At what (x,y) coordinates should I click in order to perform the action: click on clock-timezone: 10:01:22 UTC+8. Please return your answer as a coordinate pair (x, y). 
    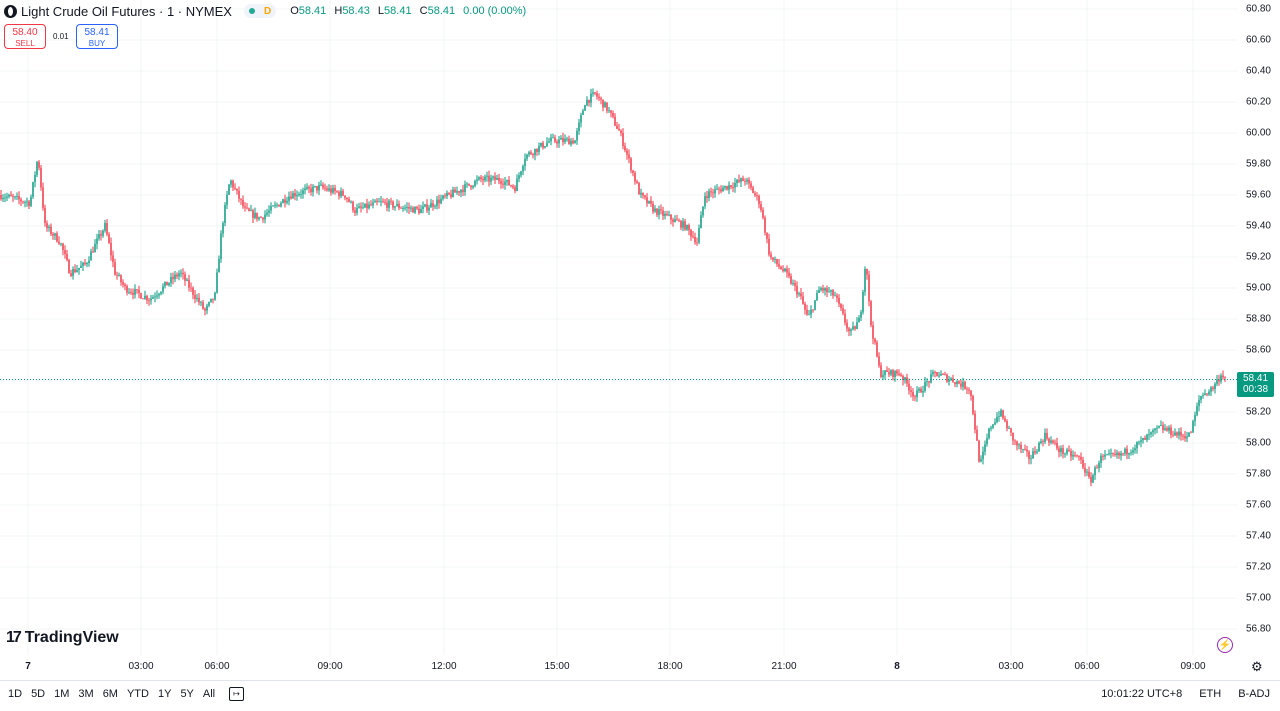
    Looking at the image, I should click on (1142, 694).